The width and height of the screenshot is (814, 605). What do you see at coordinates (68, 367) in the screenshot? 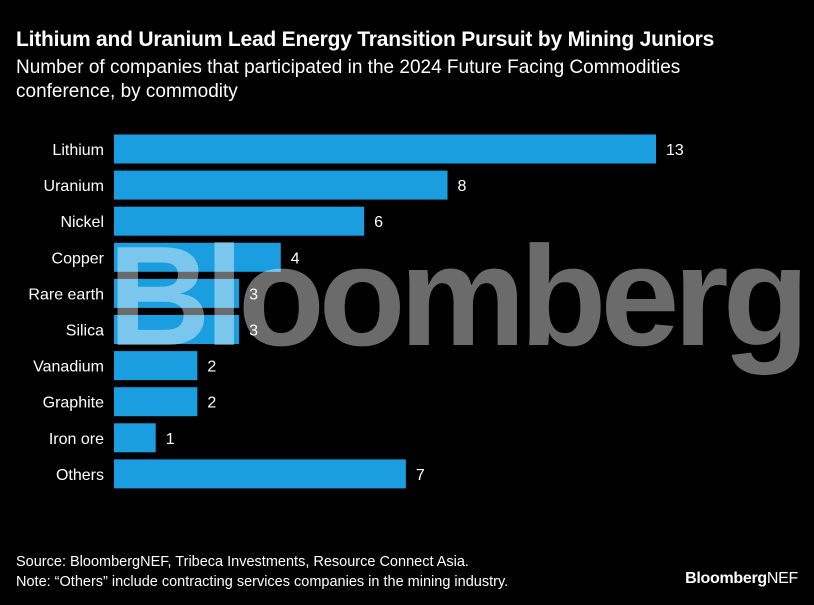
I see `category-label-vanadium: Vanadium` at bounding box center [68, 367].